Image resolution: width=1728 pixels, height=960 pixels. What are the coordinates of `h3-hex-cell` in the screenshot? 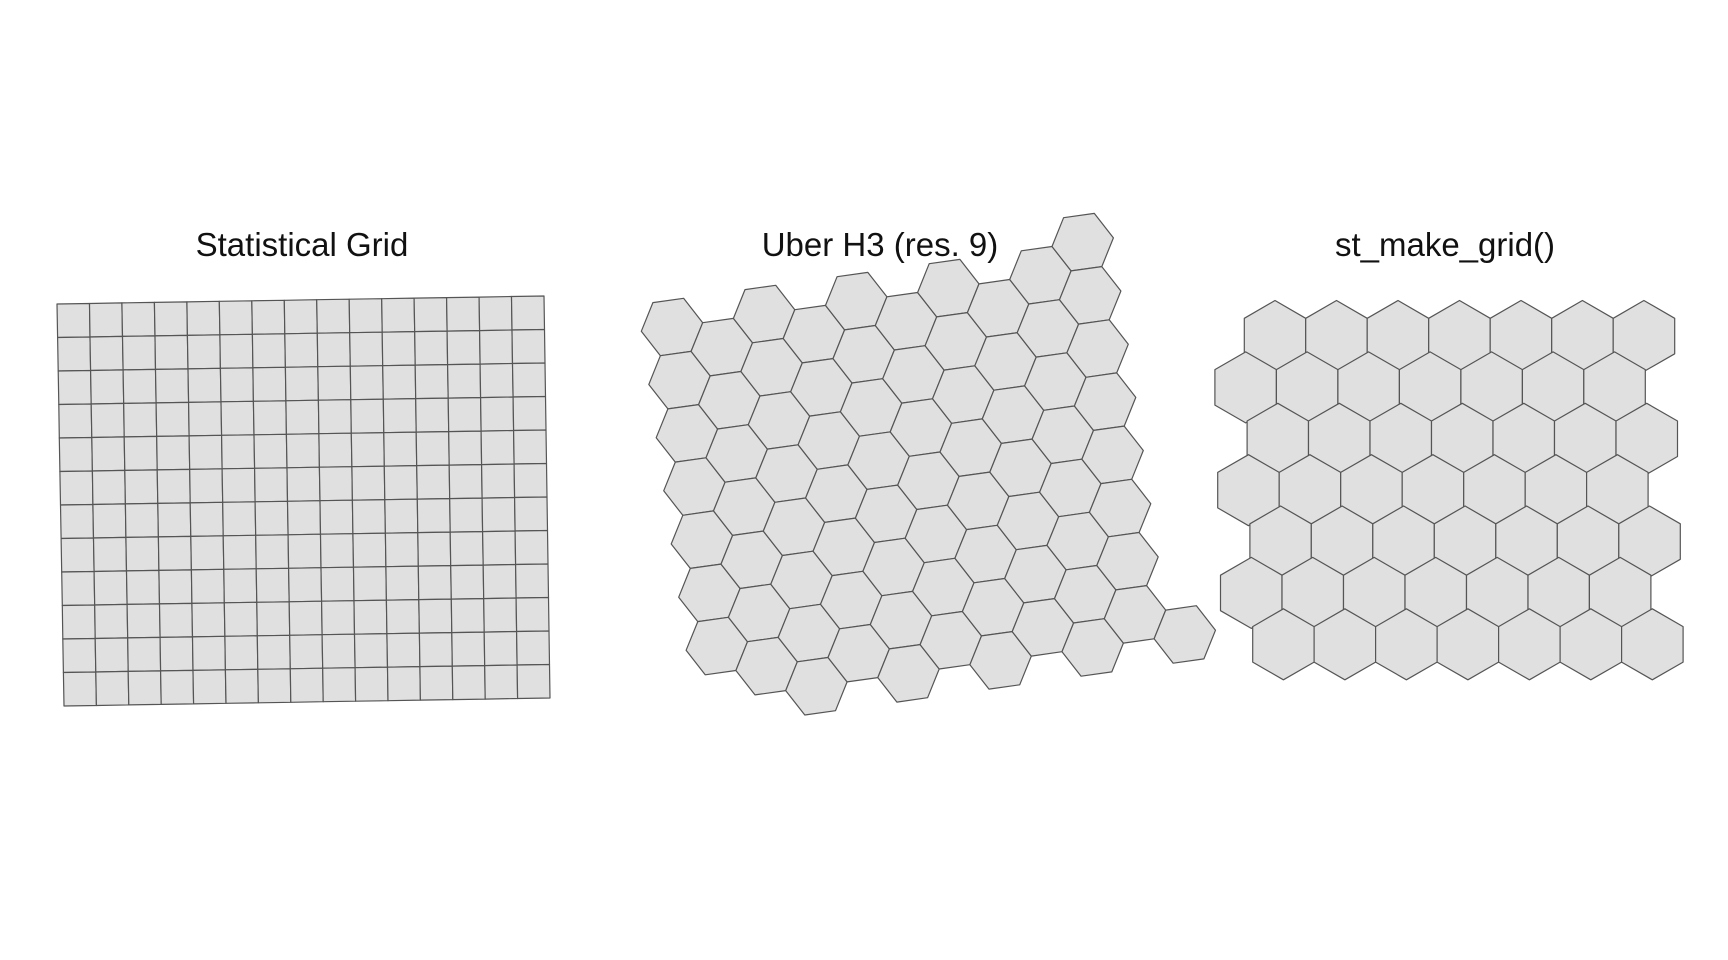 It's located at (1185, 634).